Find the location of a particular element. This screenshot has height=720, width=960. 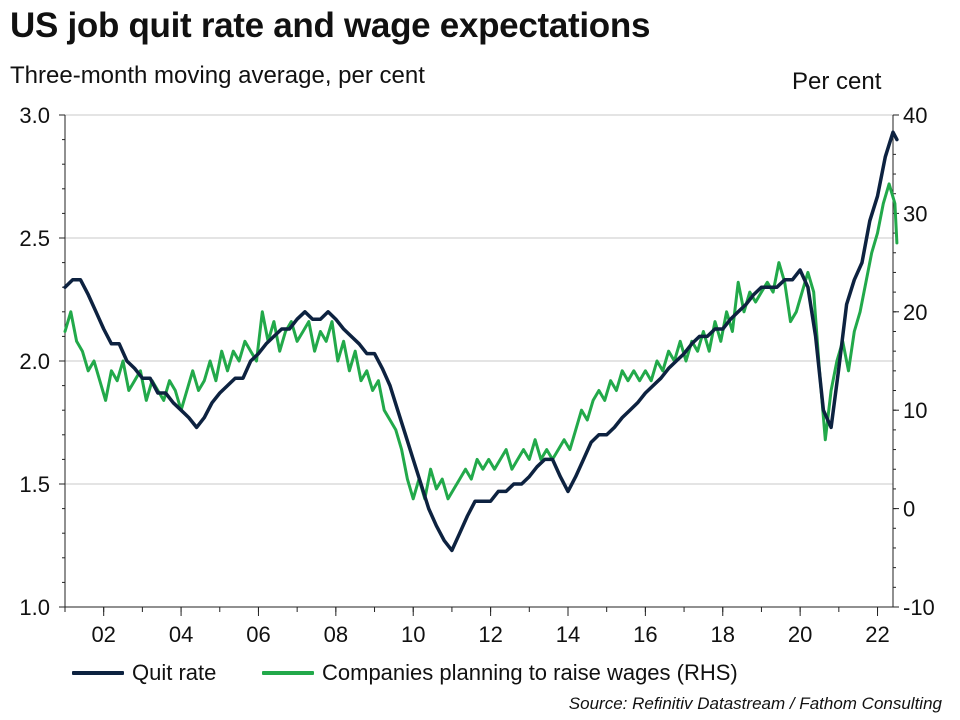

x-tick-label: 16 is located at coordinates (645, 634).